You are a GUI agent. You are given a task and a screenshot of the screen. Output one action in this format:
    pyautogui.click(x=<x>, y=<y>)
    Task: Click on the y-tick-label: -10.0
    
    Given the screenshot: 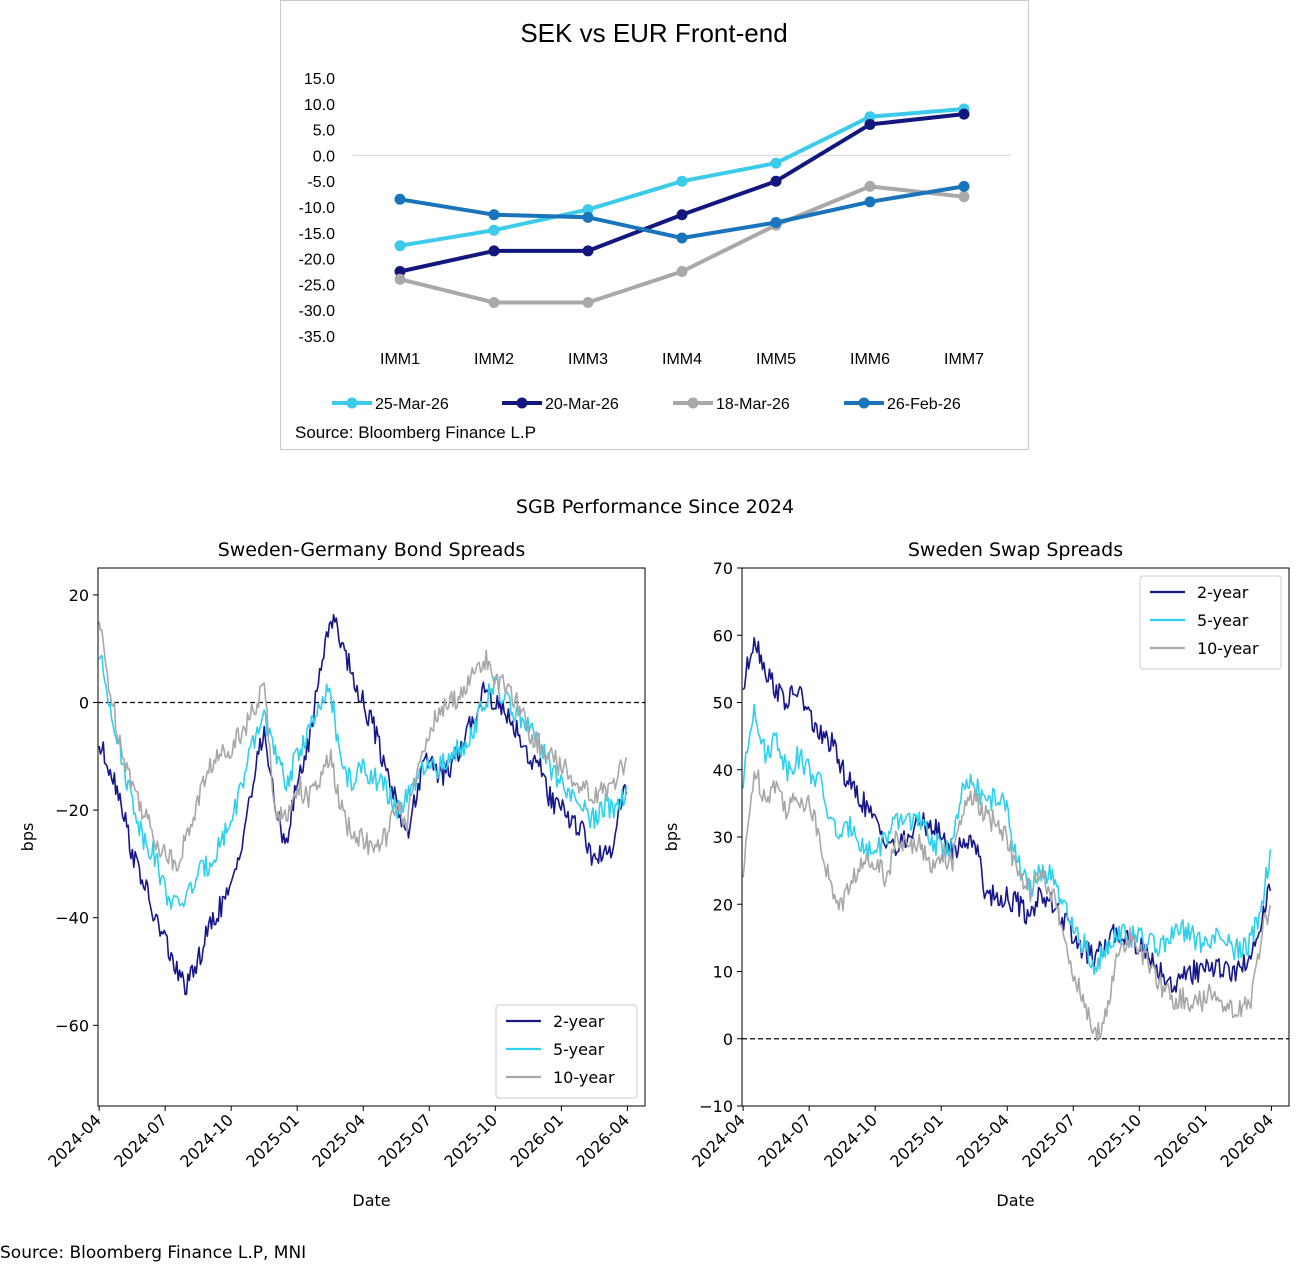 What is the action you would take?
    pyautogui.click(x=317, y=208)
    